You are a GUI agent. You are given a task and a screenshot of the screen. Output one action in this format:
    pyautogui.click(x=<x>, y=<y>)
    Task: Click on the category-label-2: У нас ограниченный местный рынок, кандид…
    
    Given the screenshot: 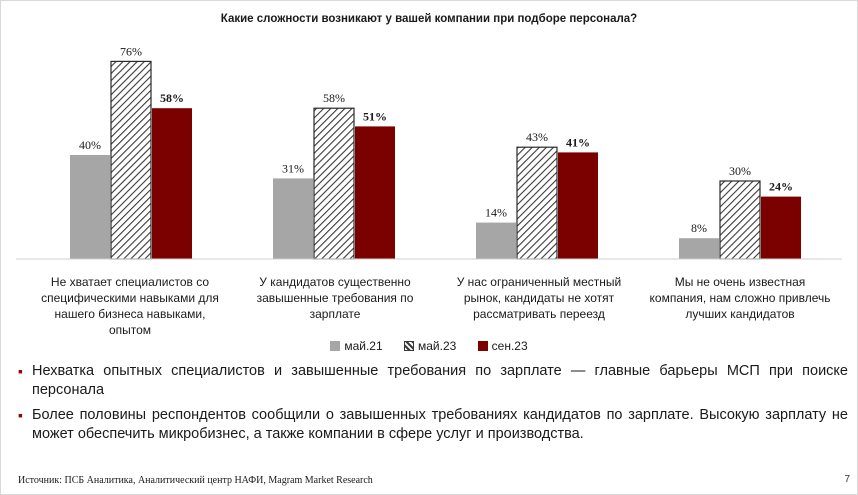 What is the action you would take?
    pyautogui.click(x=539, y=298)
    